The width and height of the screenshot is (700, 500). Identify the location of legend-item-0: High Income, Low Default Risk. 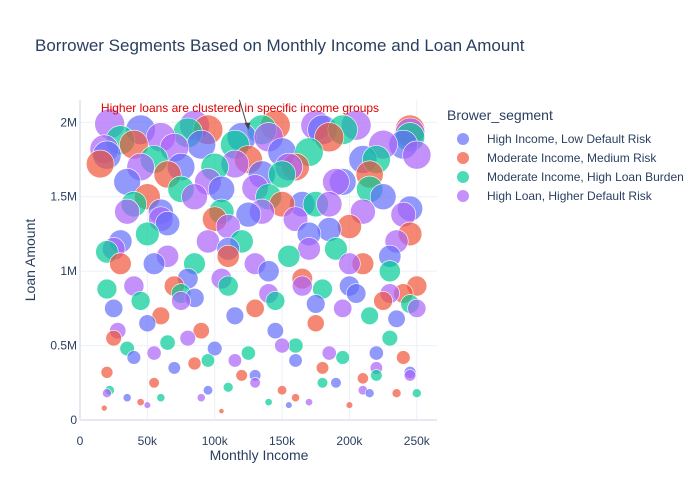
(565, 138).